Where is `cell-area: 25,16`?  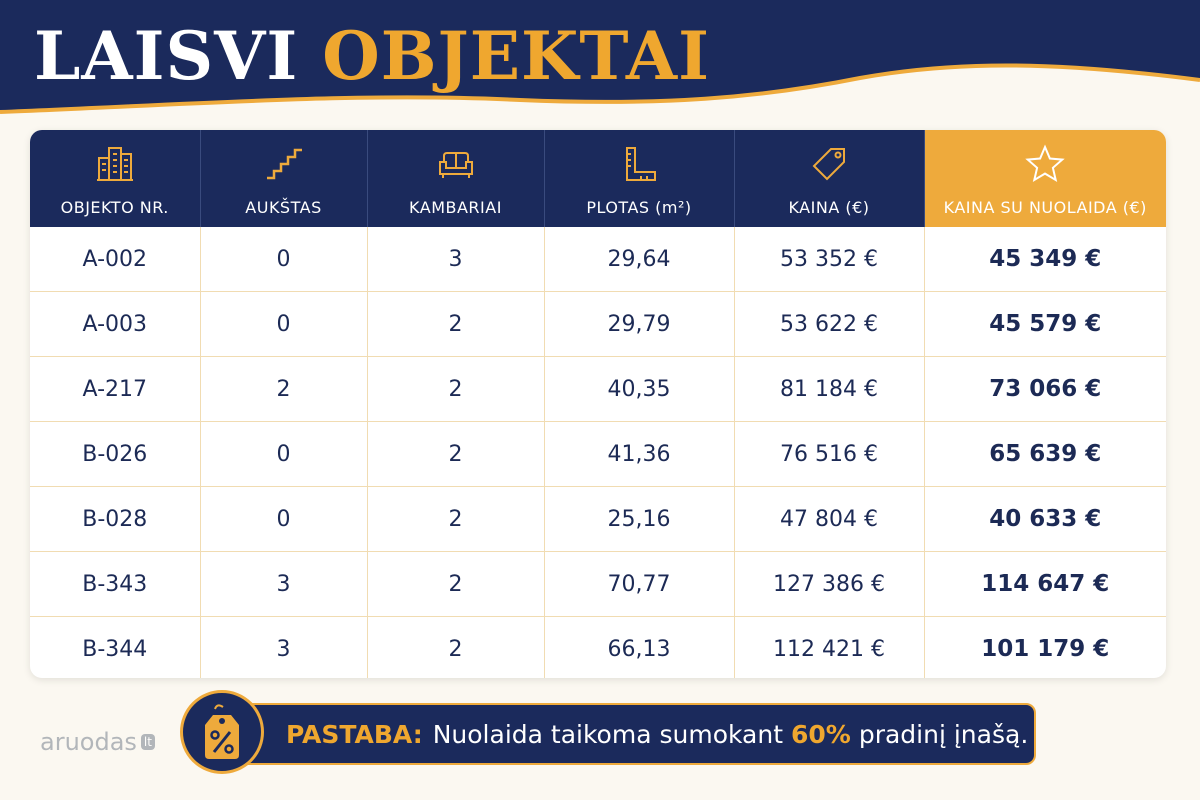
cell-area: 25,16 is located at coordinates (639, 519).